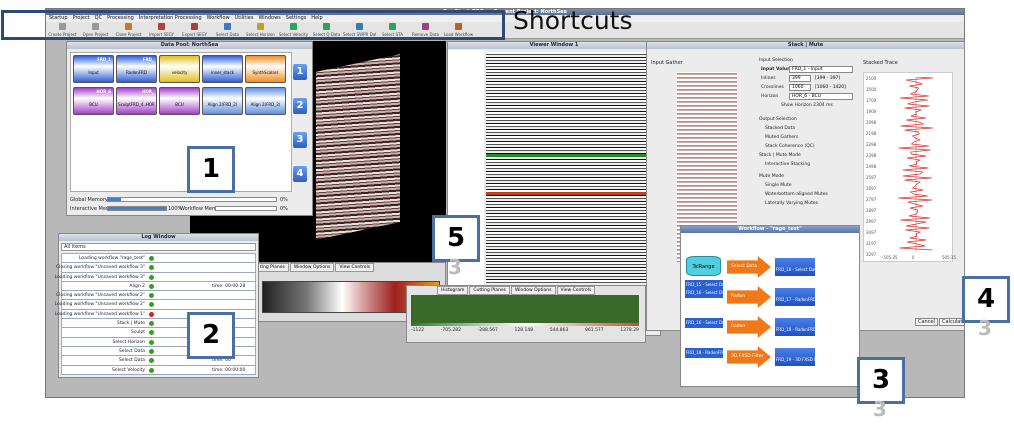 This screenshot has height=444, width=1014. What do you see at coordinates (296, 18) in the screenshot?
I see `menu-item: Settings` at bounding box center [296, 18].